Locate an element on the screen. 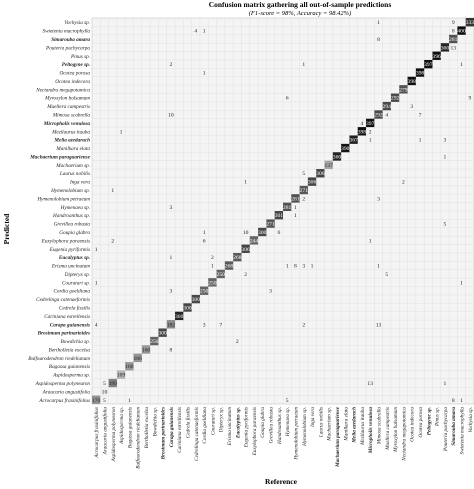  y-tick-label: Bertholletia excelsa is located at coordinates (70, 350).